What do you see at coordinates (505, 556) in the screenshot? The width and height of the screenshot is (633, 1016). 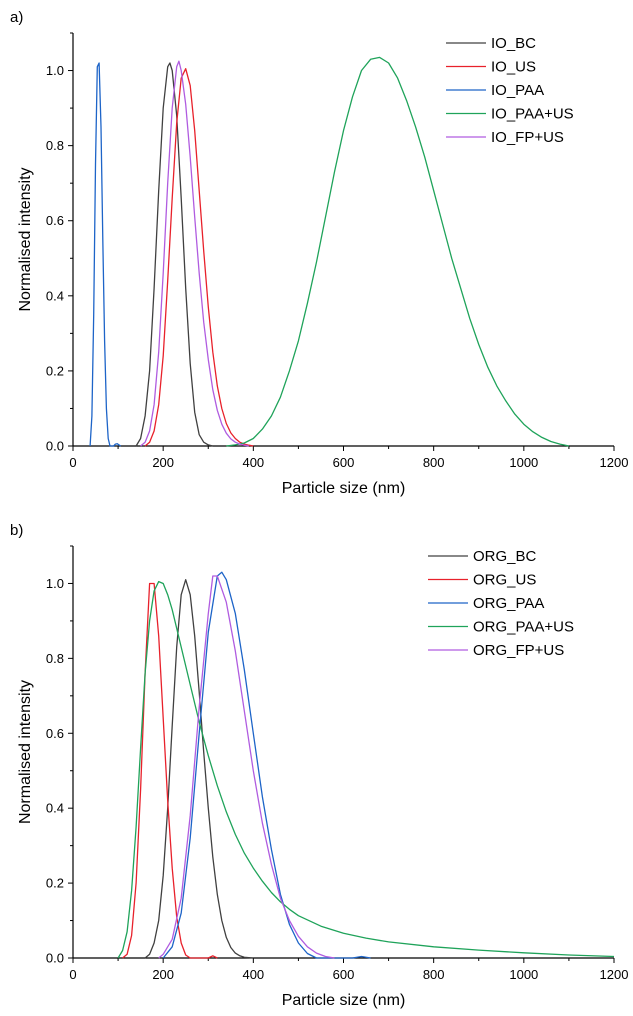 I see `legend-label: ORG_BC` at bounding box center [505, 556].